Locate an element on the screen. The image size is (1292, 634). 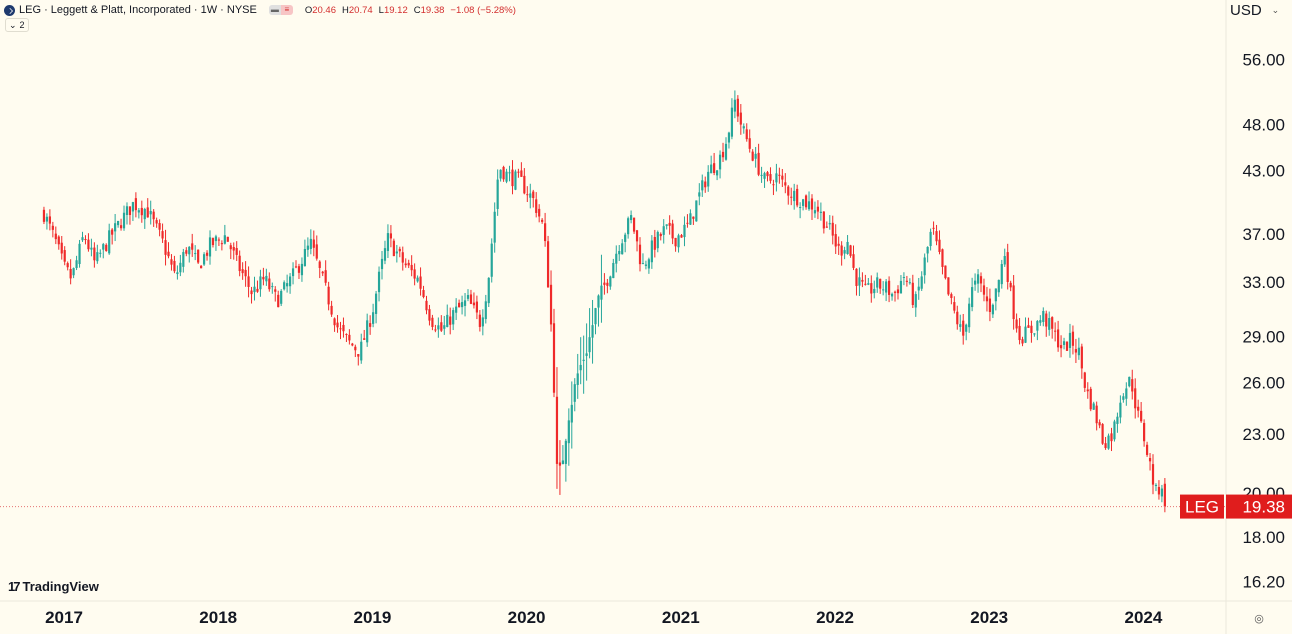
last-price-label: LEG 19.38 is located at coordinates (1236, 506).